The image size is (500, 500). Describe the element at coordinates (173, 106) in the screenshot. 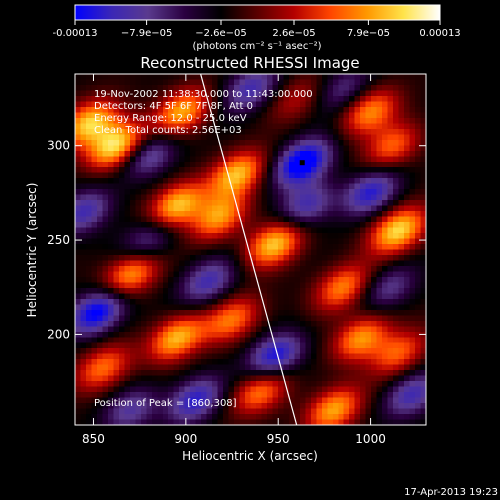

I see `annotation-line: Detectors: 4F 5F 6F 7F 8F, Att 0` at that location.